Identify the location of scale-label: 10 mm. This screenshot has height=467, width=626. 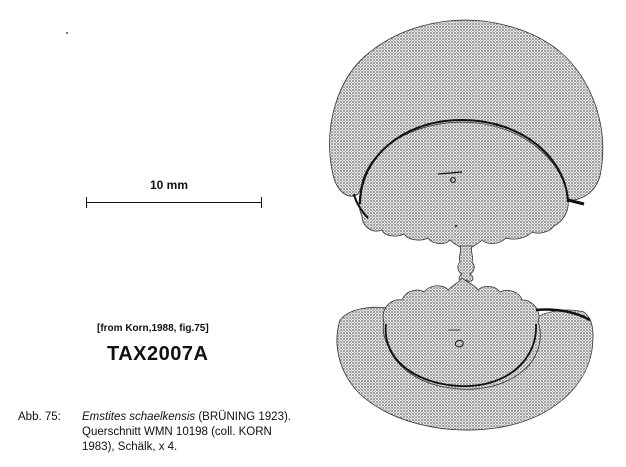
(169, 185).